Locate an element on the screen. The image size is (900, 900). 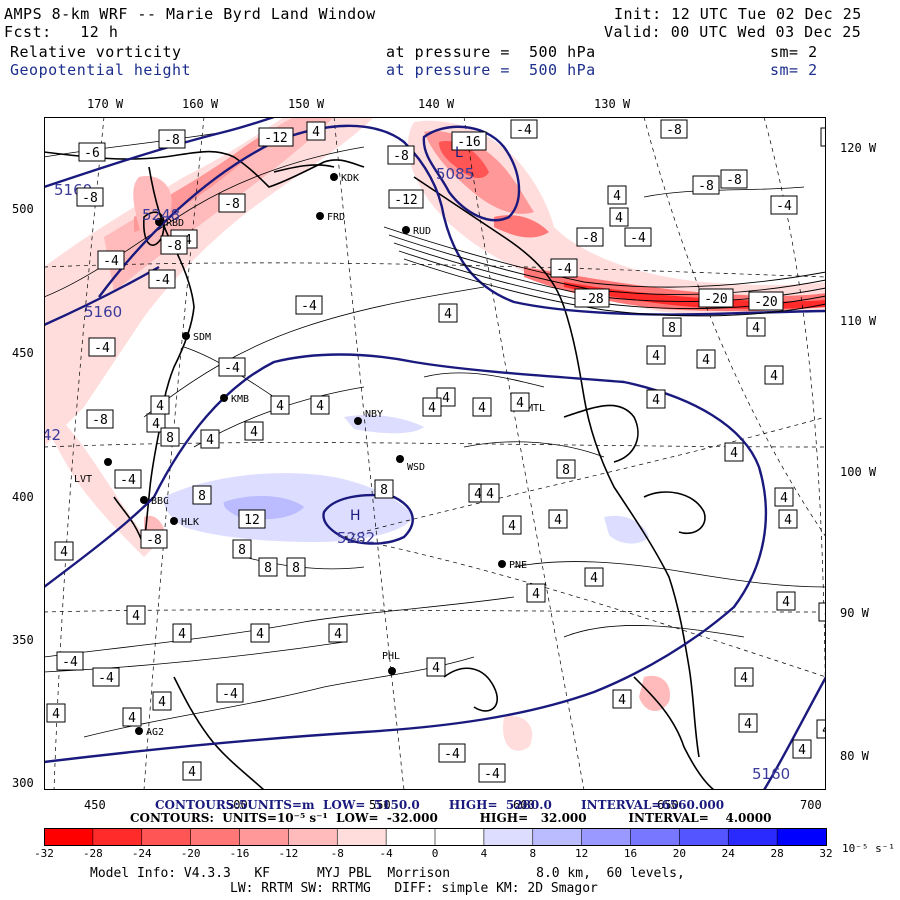
vorticity-value-label: -28 is located at coordinates (592, 298).